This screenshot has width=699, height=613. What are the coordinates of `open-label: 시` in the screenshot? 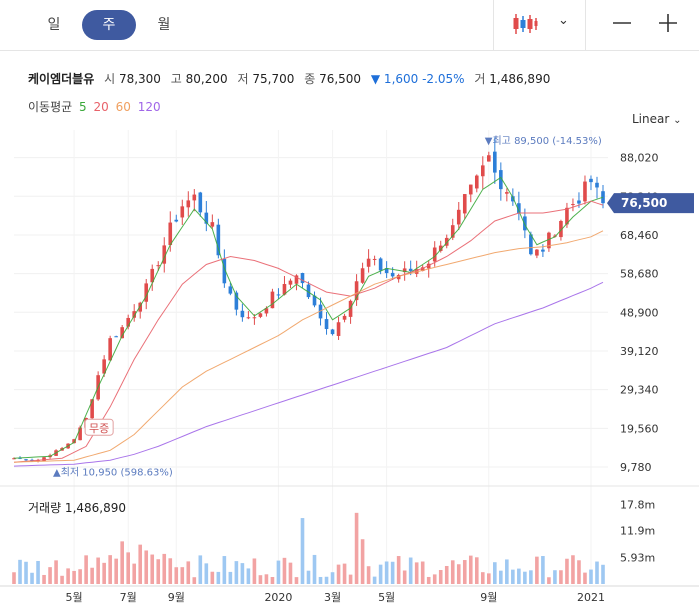 It's located at (110, 79).